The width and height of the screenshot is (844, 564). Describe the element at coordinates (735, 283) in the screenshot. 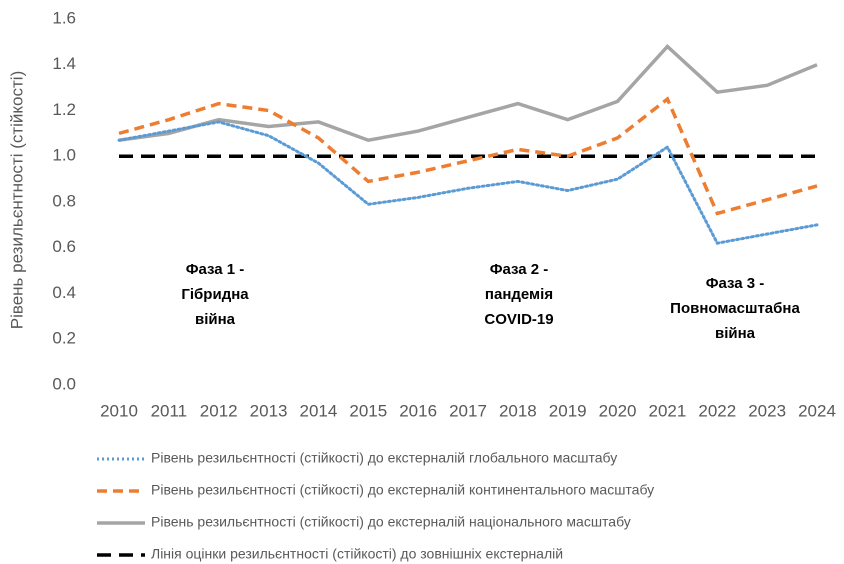

I see `annotation: Фаза 3 -` at that location.